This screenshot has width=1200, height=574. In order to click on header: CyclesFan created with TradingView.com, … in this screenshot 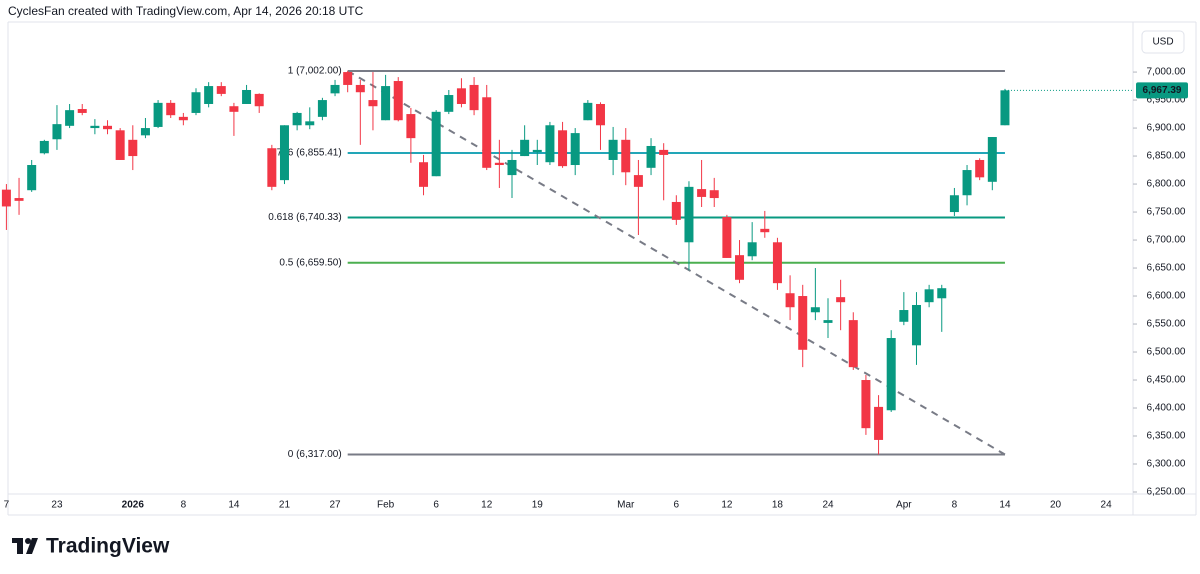, I will do `click(186, 11)`.